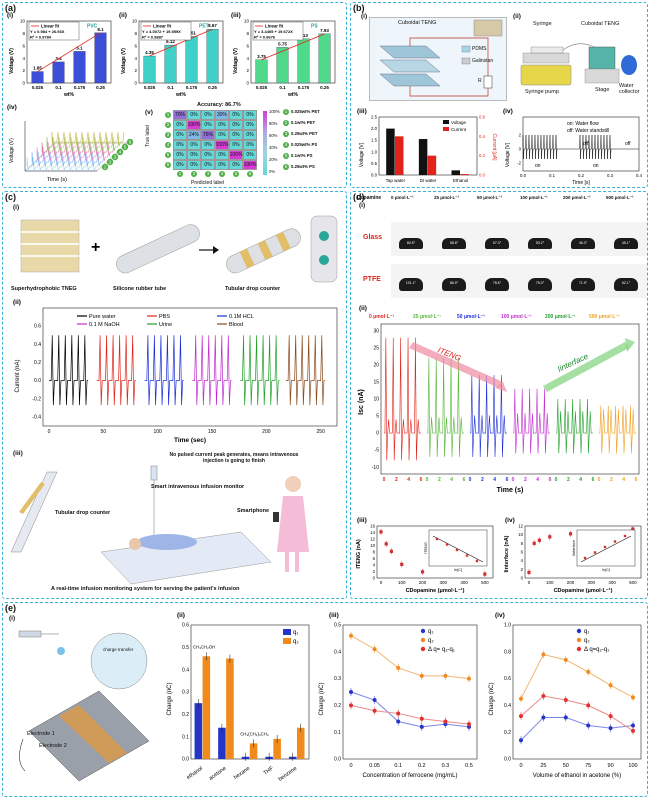  Describe the element at coordinates (523, 175) in the screenshot. I see `x-tick: 0.0` at that location.